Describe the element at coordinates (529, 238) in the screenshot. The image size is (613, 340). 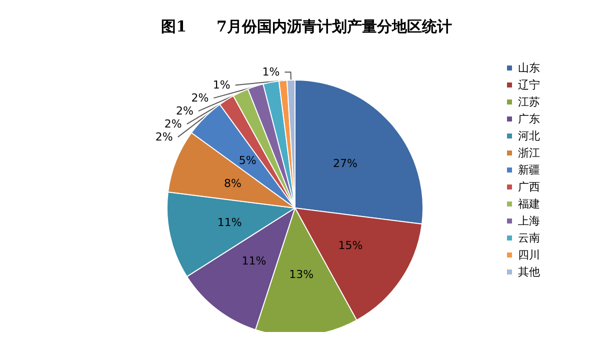
I see `legend-label: 云南` at that location.